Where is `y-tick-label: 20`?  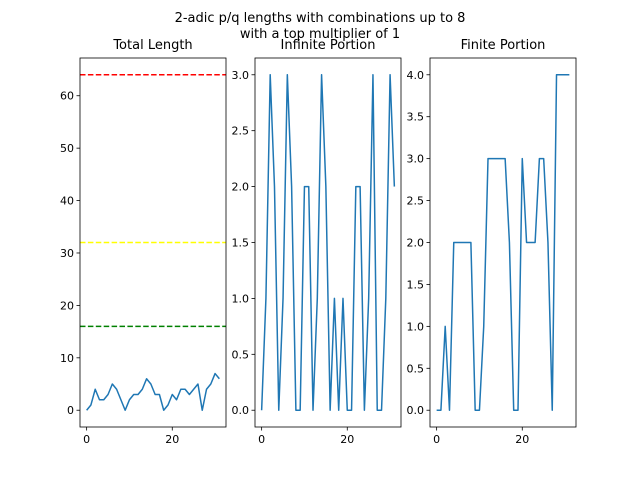
y-tick-label: 20 is located at coordinates (67, 305).